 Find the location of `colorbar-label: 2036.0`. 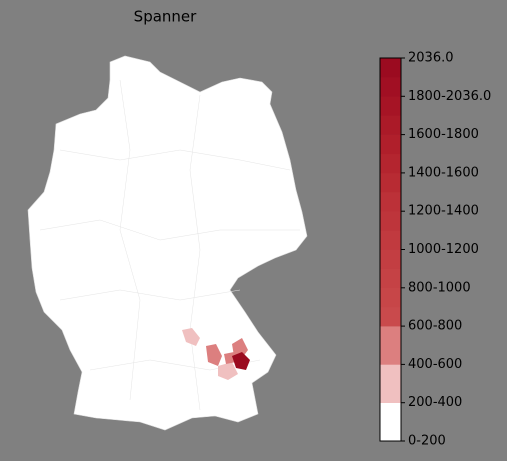

colorbar-label: 2036.0 is located at coordinates (431, 58).